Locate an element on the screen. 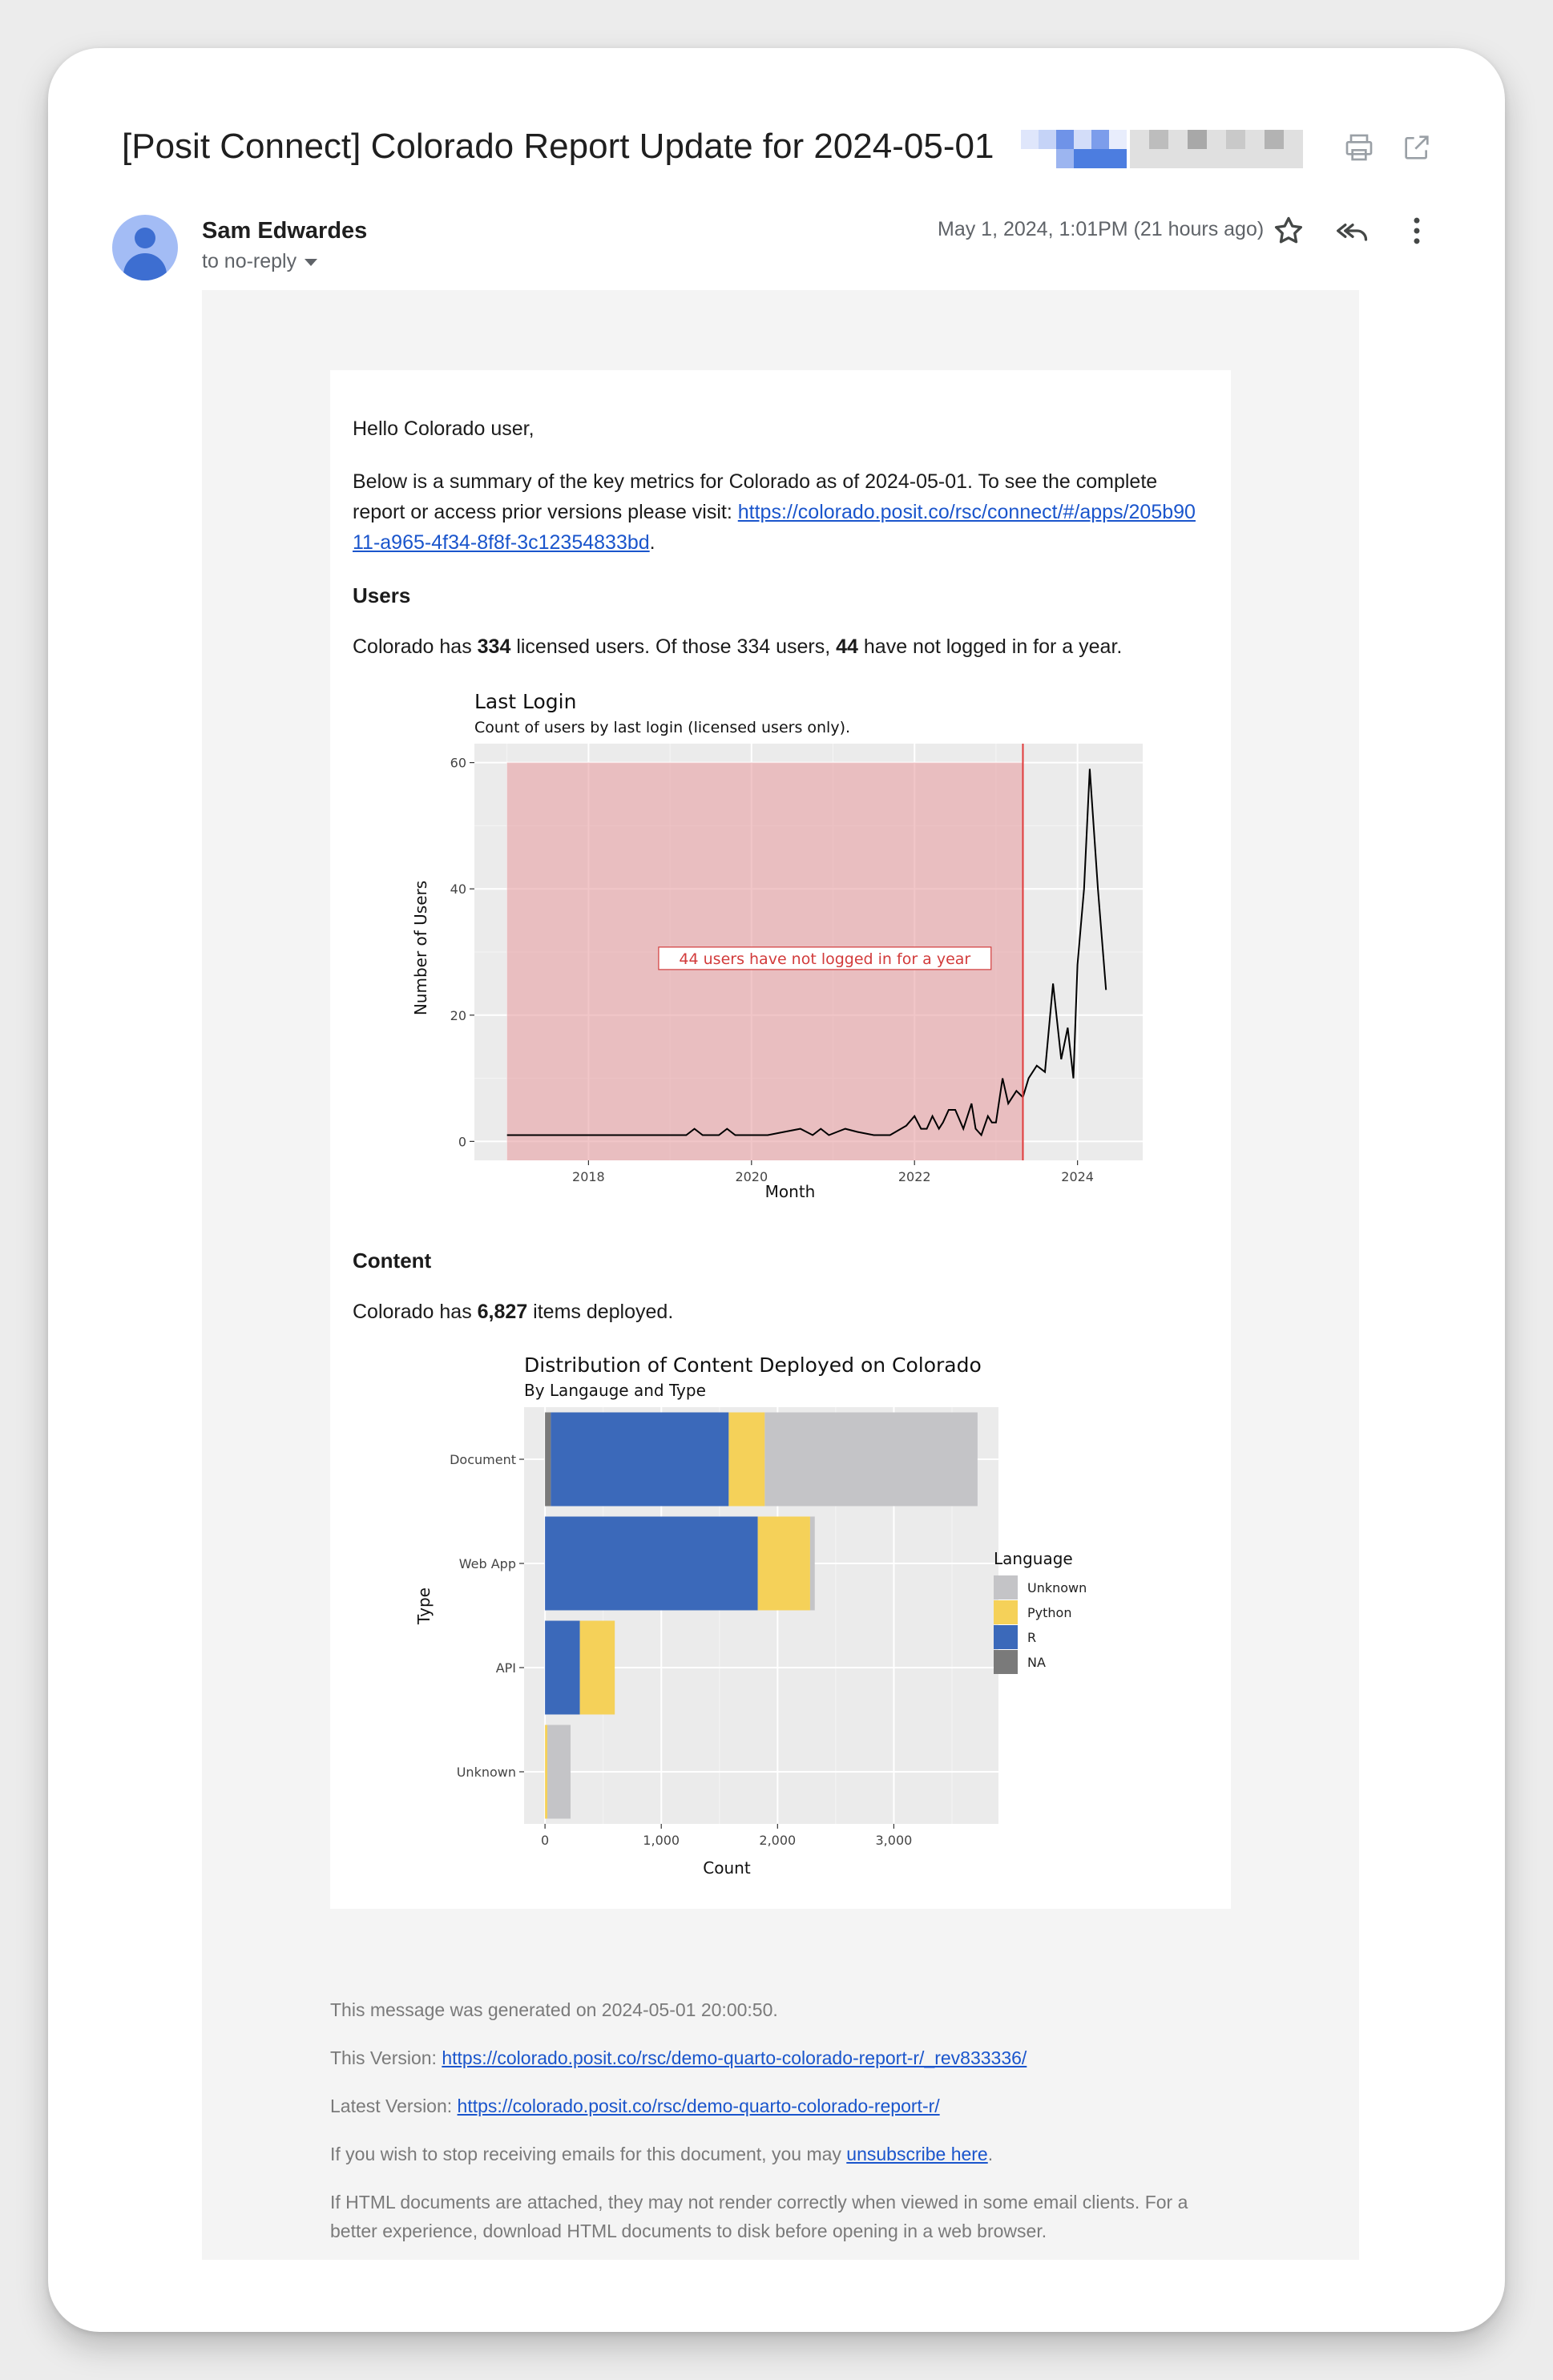 The image size is (1553, 2380). recipient-line: to no-reply is located at coordinates (260, 261).